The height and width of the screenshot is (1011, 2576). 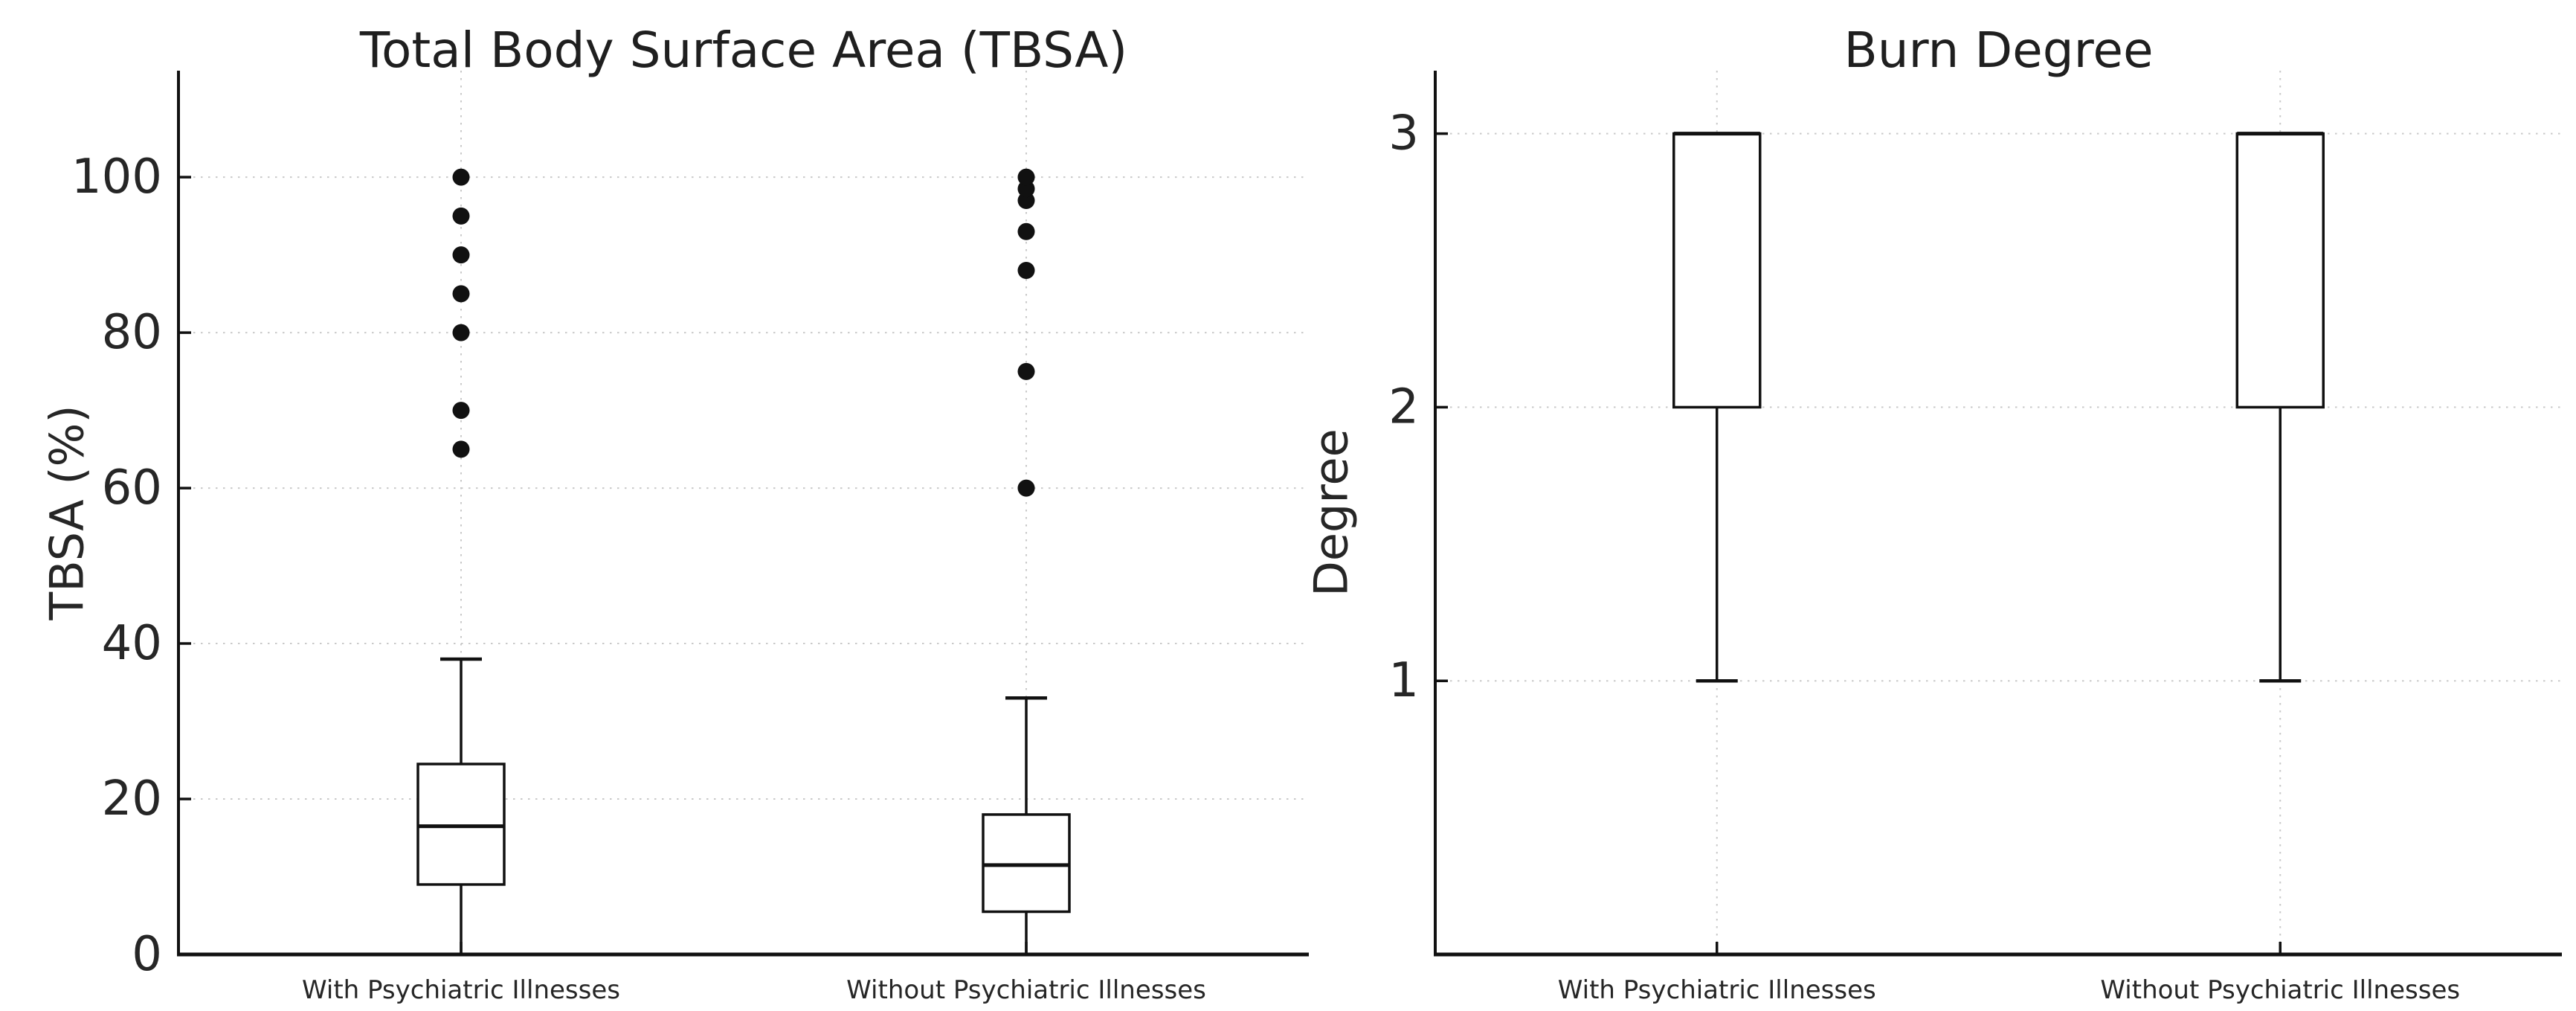 What do you see at coordinates (132, 643) in the screenshot?
I see `y-tick-label: 40` at bounding box center [132, 643].